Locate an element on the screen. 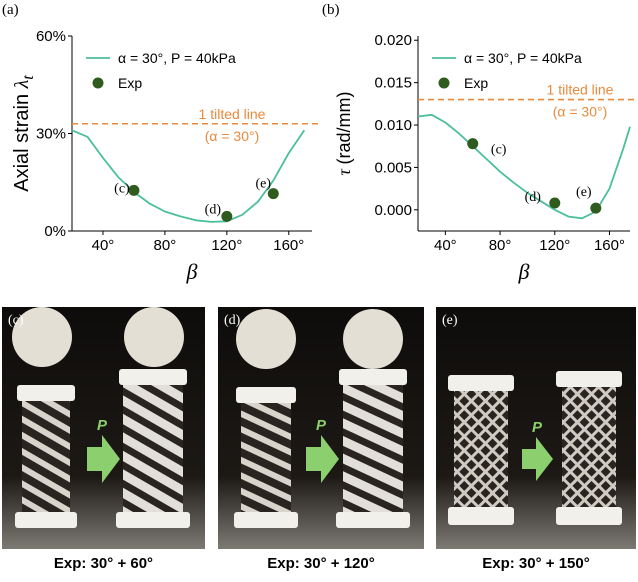  arrow-label-c: P is located at coordinates (102, 425).